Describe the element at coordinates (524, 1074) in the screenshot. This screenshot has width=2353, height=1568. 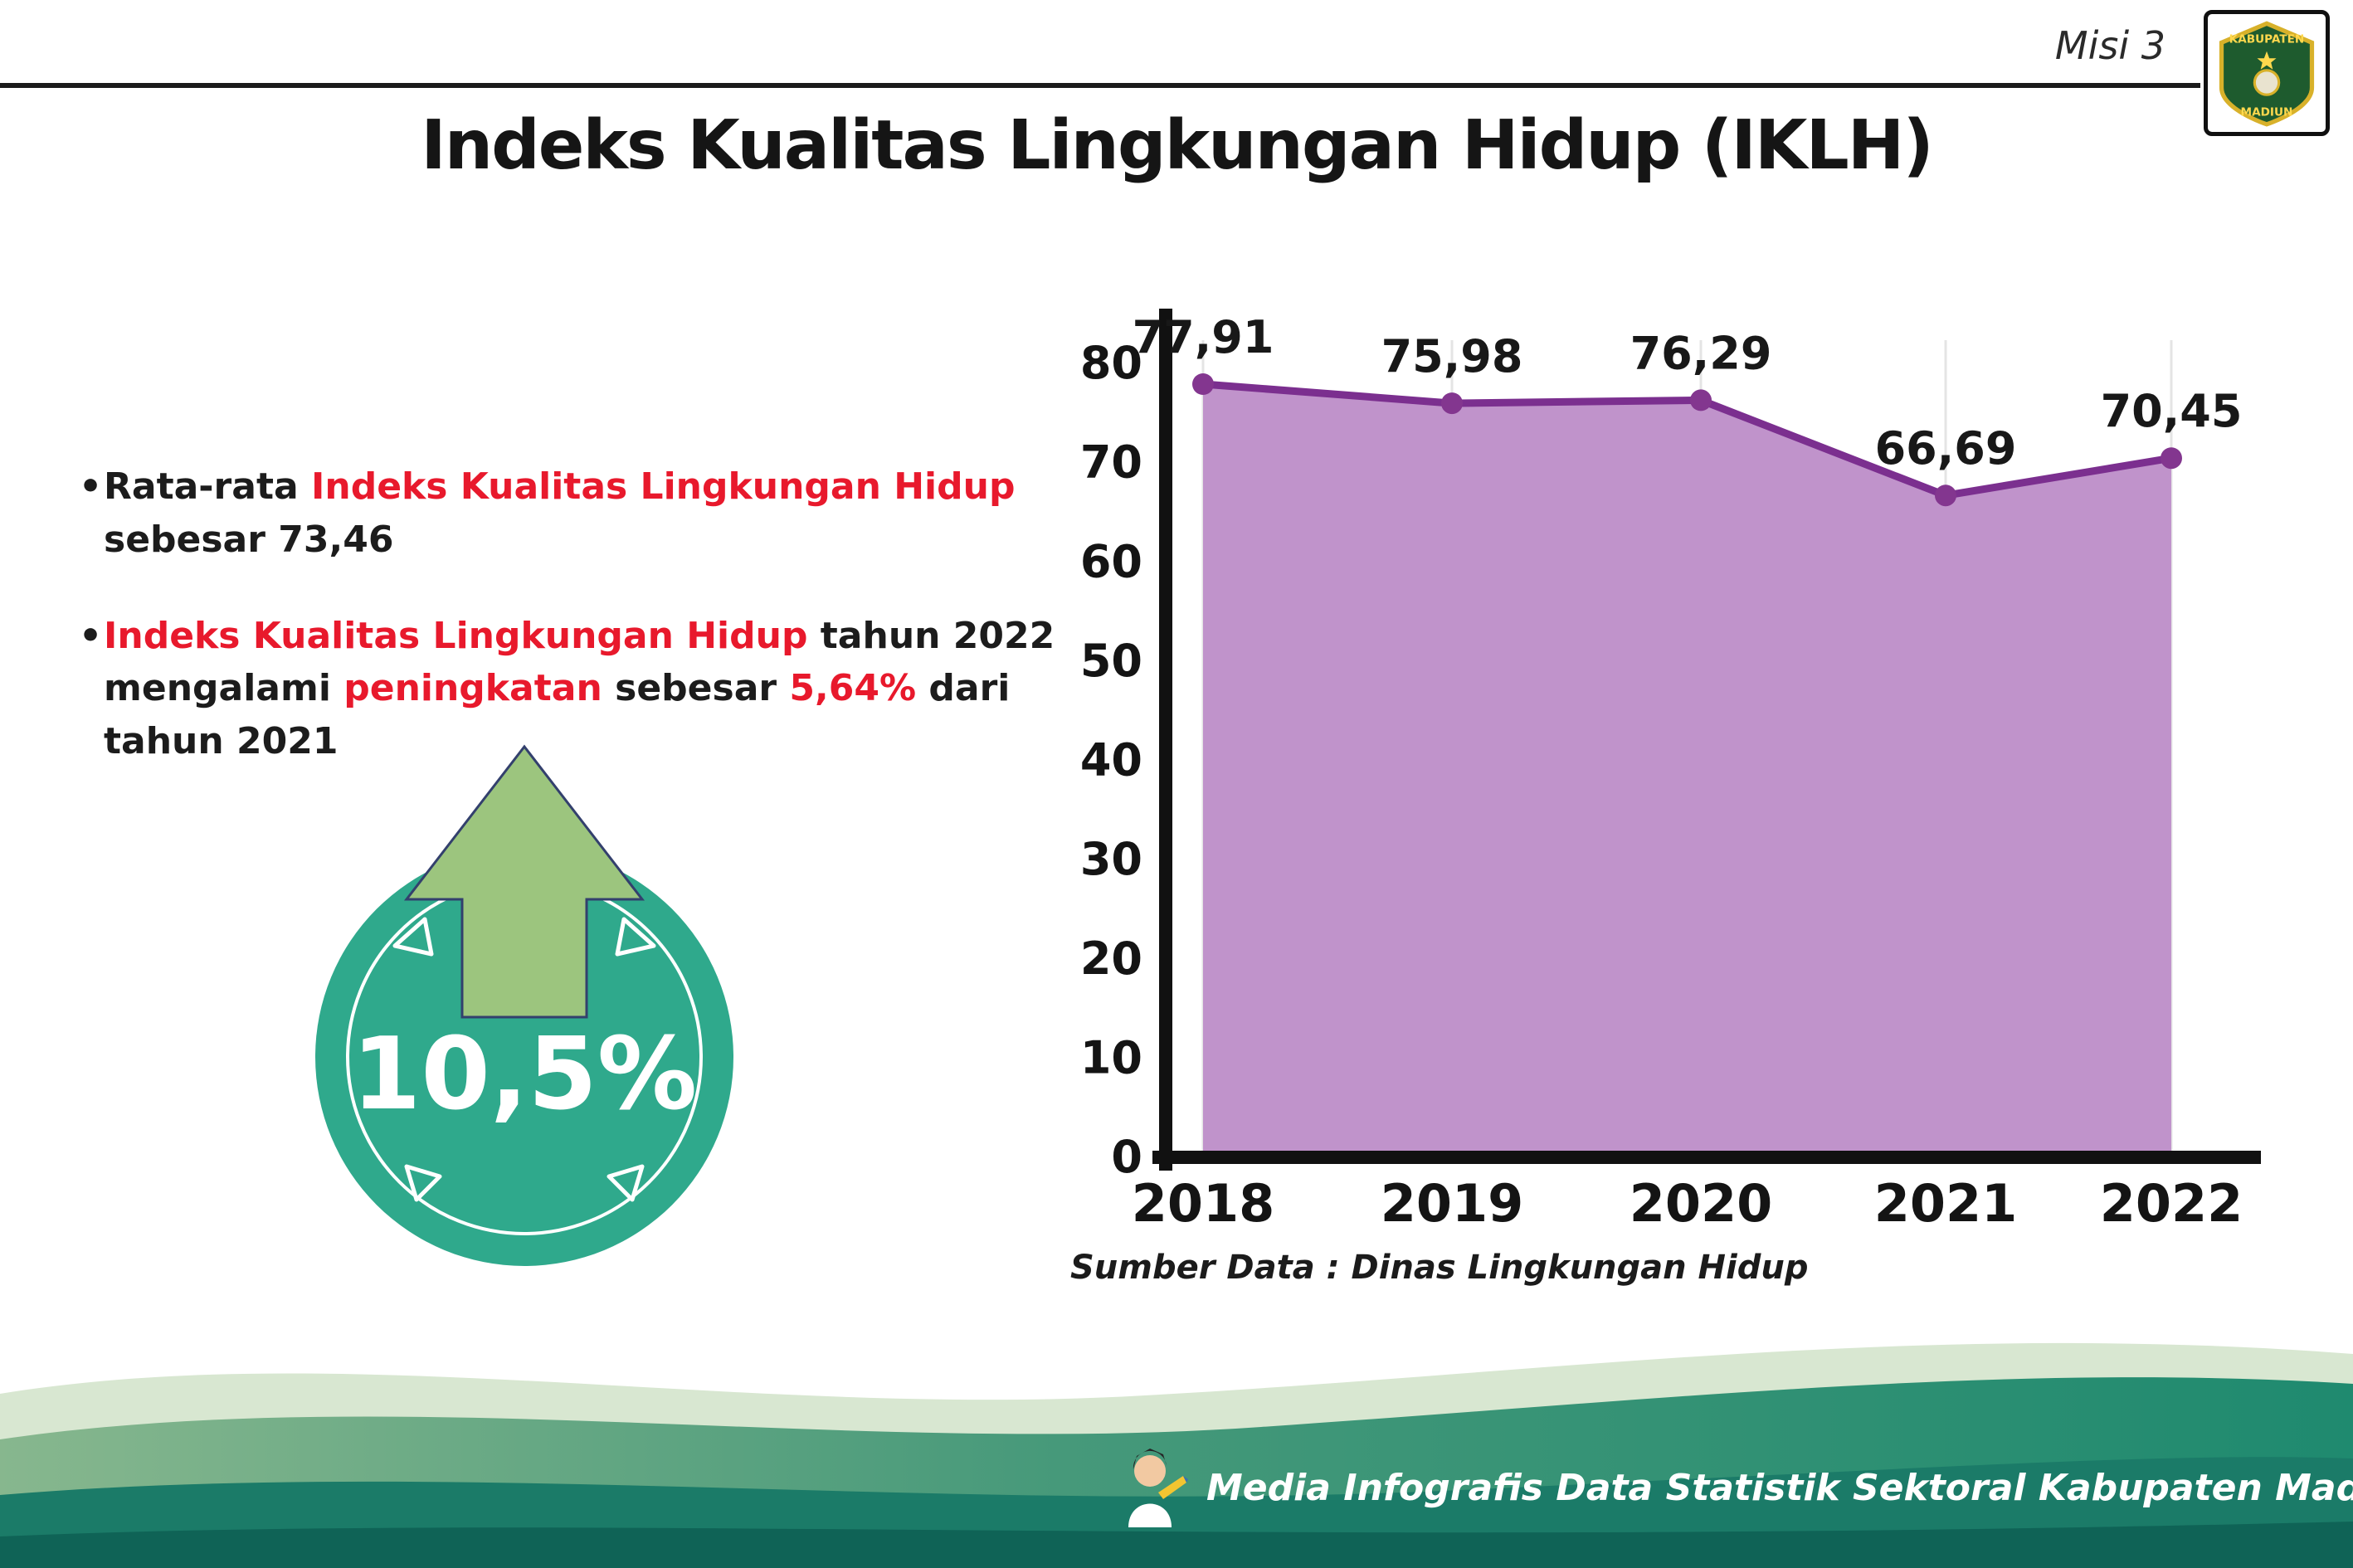
I see `badge-value: 10,5%` at that location.